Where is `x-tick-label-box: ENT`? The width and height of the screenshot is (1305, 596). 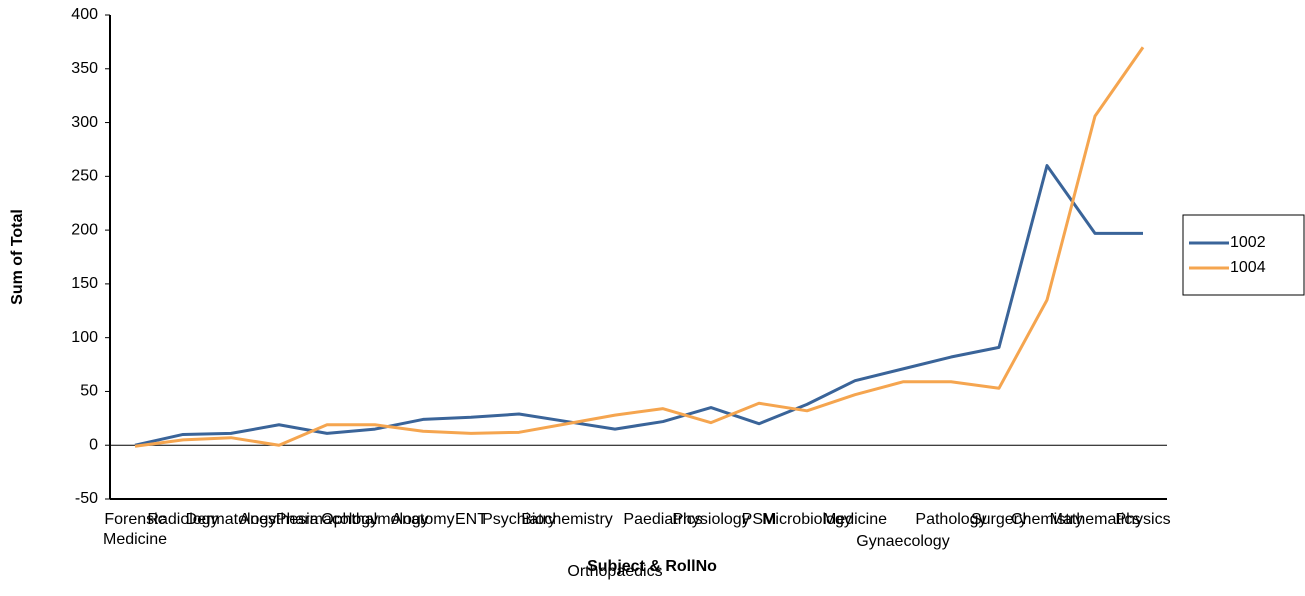 x-tick-label-box: ENT is located at coordinates (471, 519).